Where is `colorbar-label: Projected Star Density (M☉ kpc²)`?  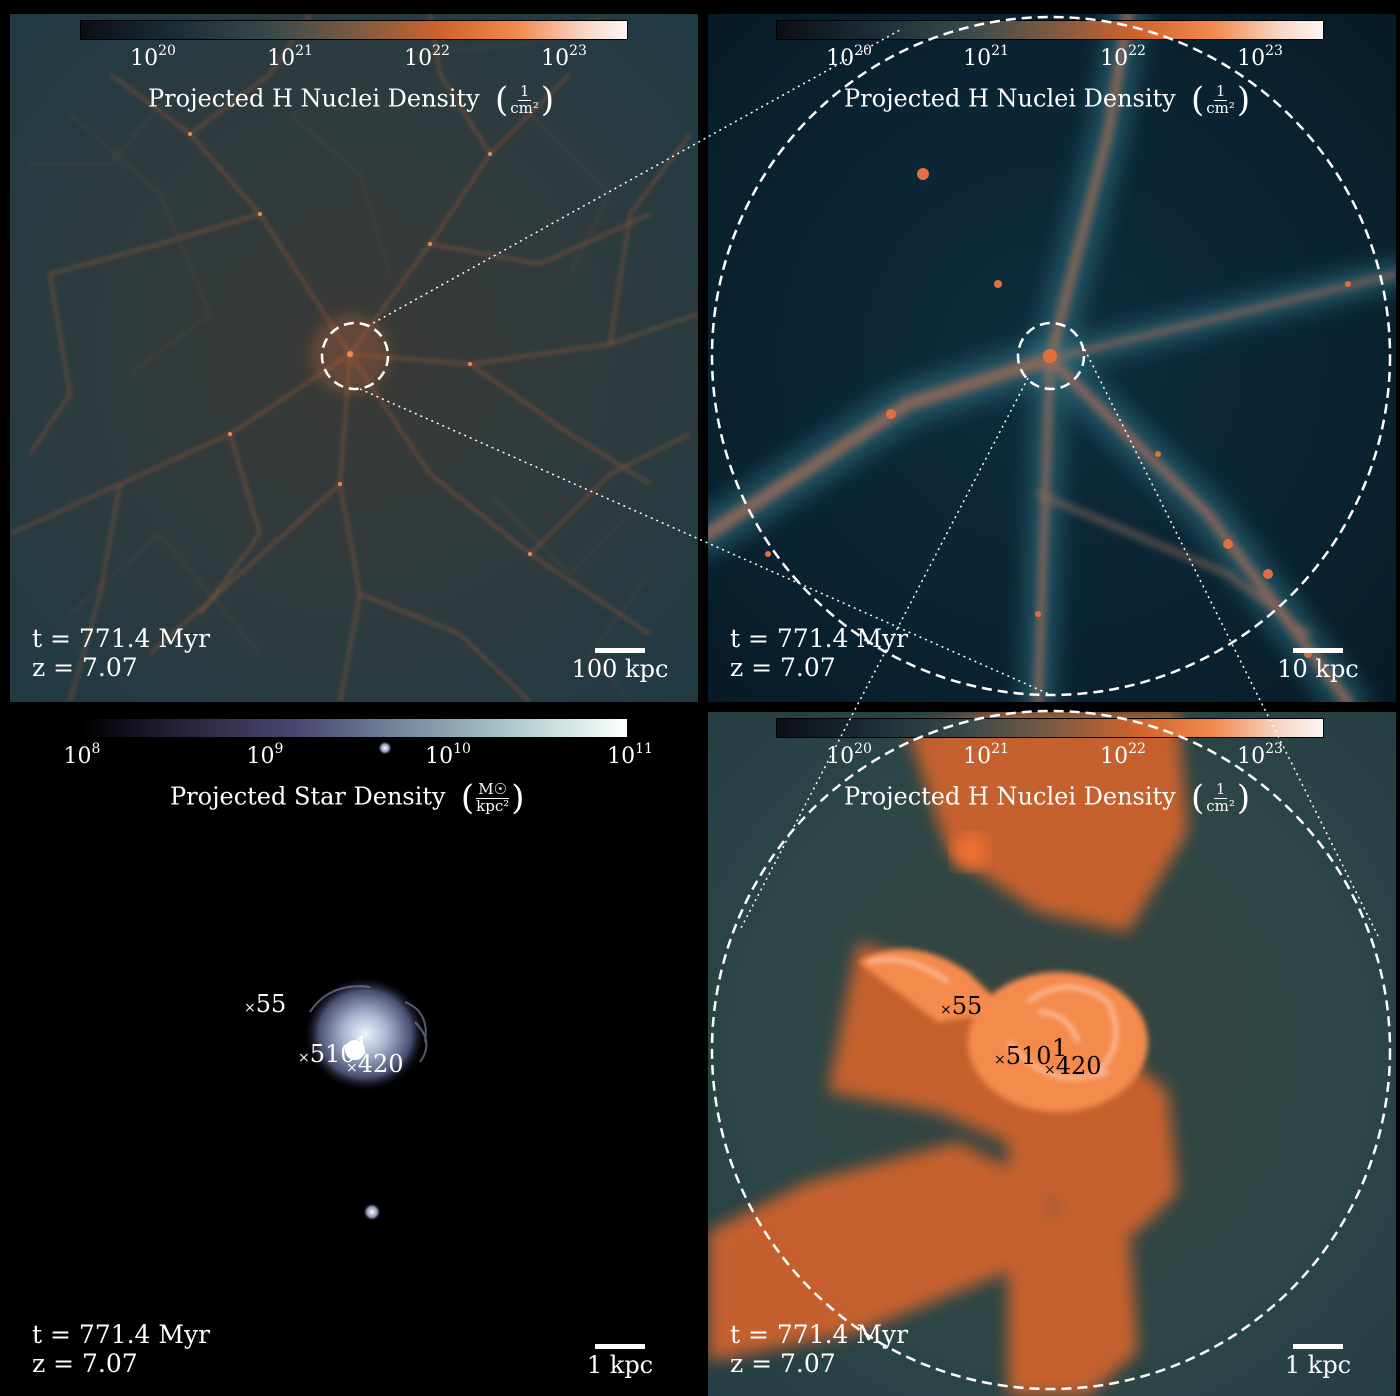
colorbar-label: Projected Star Density (M☉ kpc²) is located at coordinates (347, 798).